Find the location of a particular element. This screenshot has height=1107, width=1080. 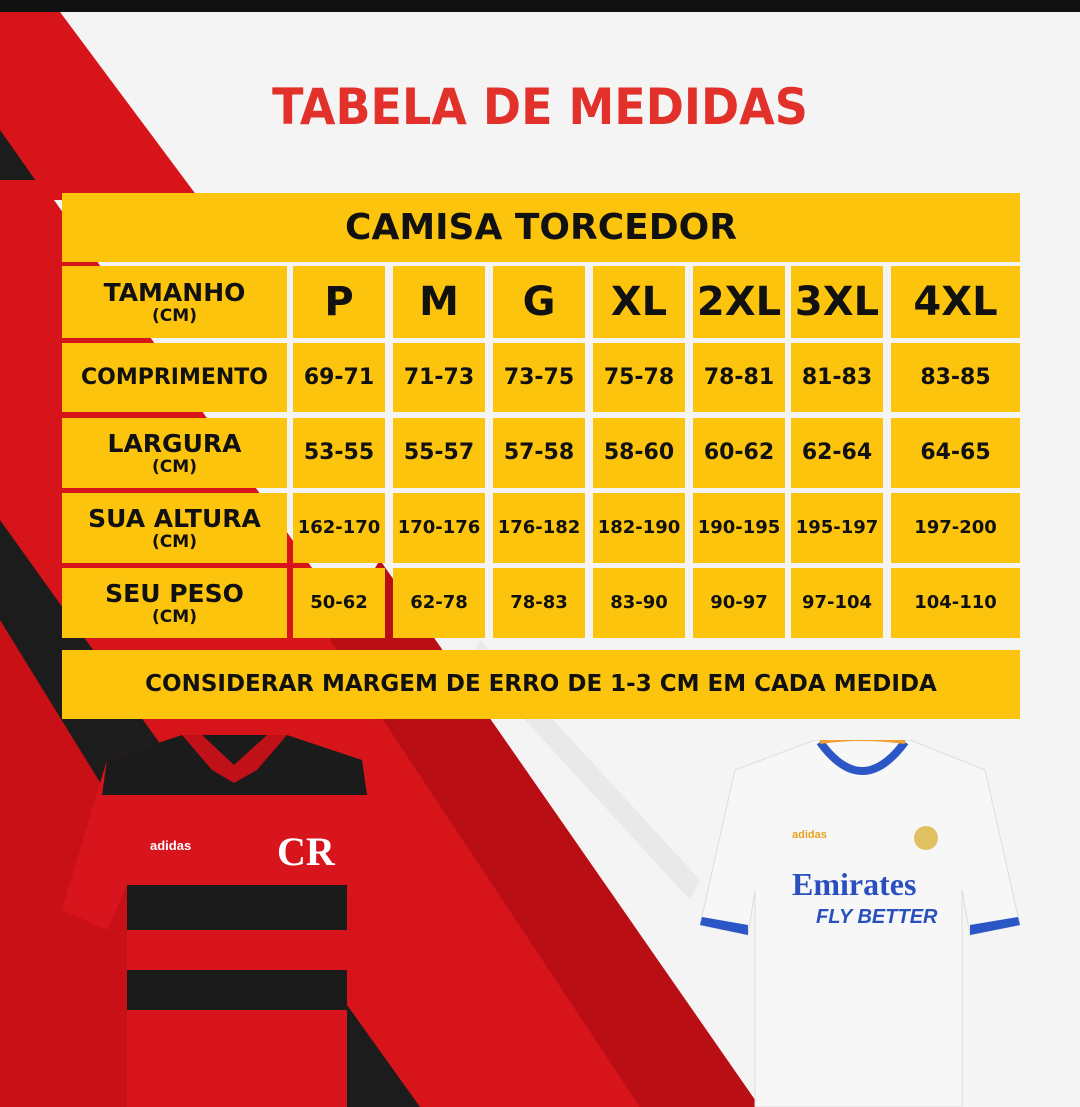

table-cell-value: 197-200 is located at coordinates (955, 527).